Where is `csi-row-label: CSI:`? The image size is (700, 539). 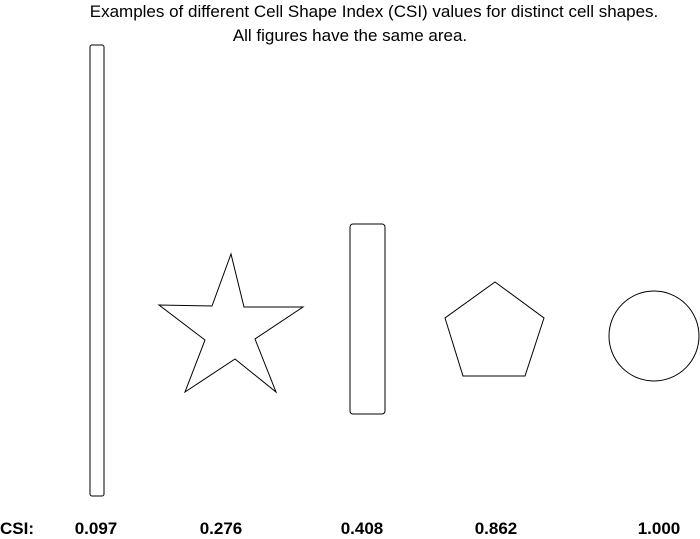
csi-row-label: CSI: is located at coordinates (17, 528).